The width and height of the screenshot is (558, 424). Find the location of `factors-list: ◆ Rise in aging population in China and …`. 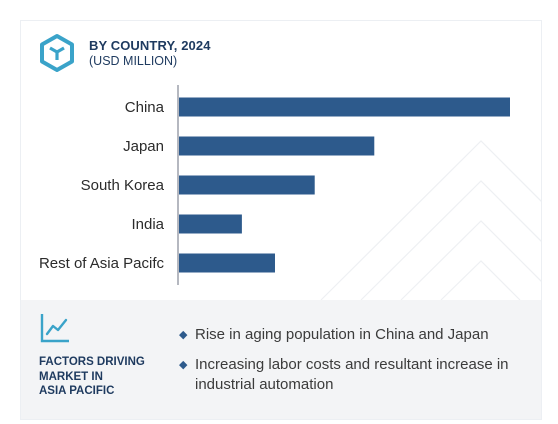

factors-list: ◆ Rise in aging population in China and … is located at coordinates (359, 365).